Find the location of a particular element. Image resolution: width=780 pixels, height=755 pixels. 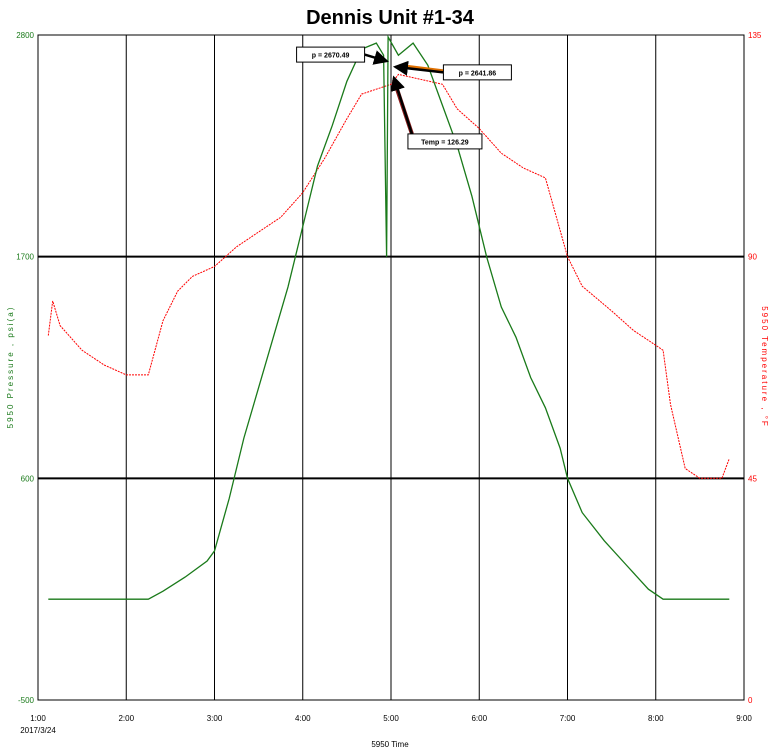

y-left-axis-title: 5950 Pressure , psi(a) is located at coordinates (10, 367).